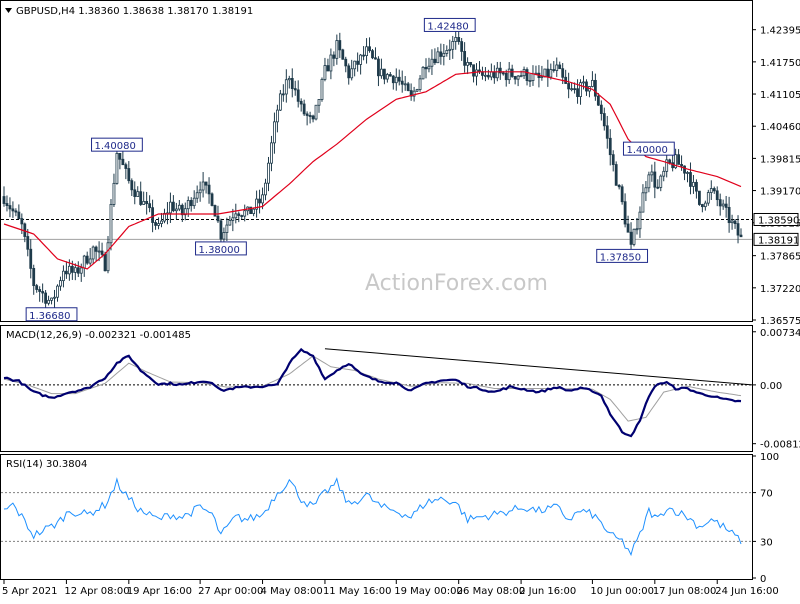  Describe the element at coordinates (780, 333) in the screenshot. I see `macd-tick-label: 0.007342` at that location.